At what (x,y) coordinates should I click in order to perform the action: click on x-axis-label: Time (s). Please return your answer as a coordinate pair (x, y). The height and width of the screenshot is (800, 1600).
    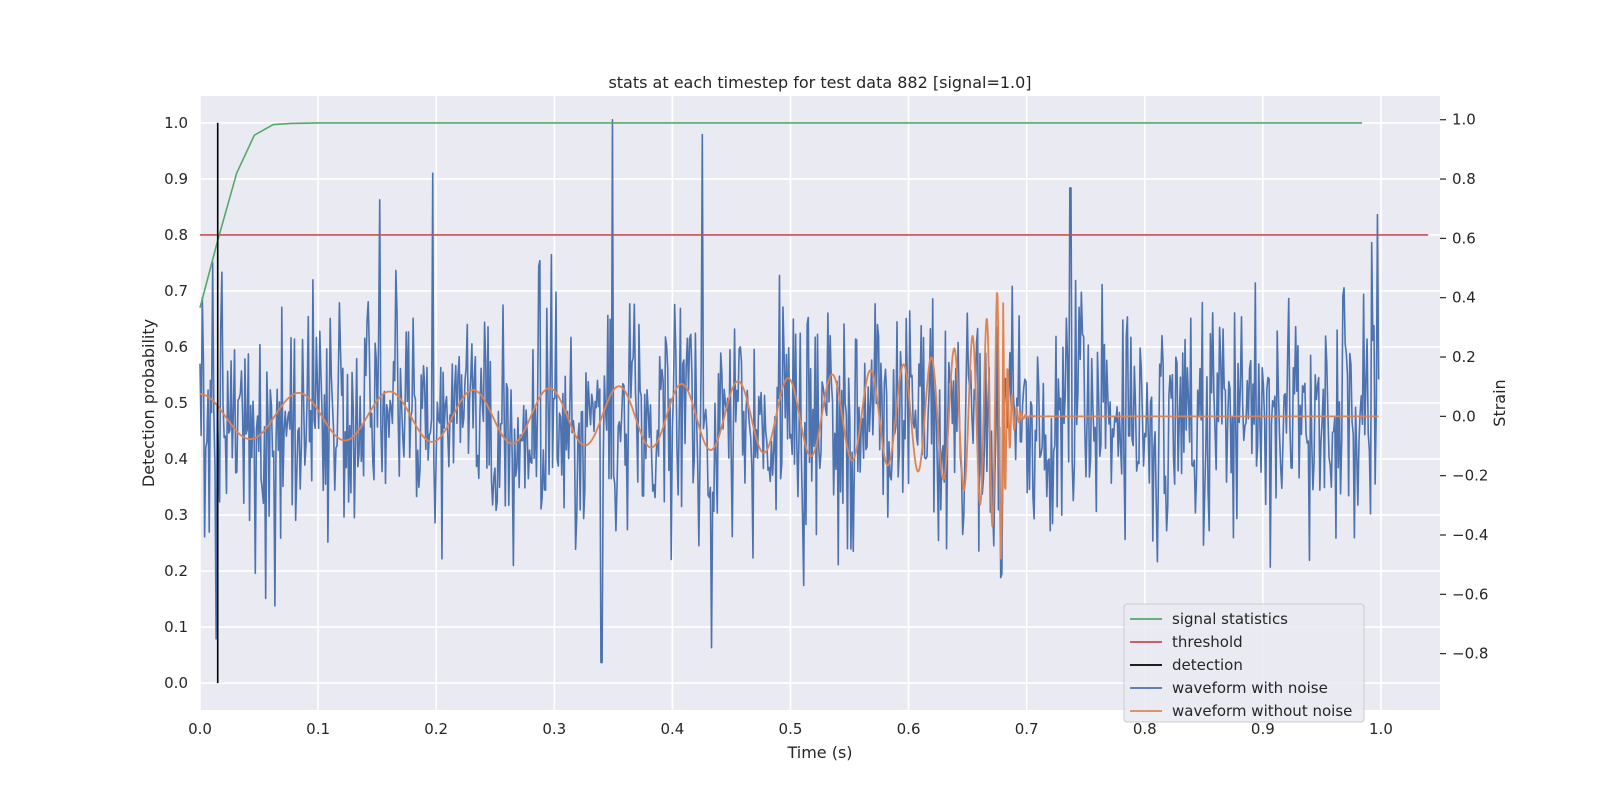
    Looking at the image, I should click on (819, 752).